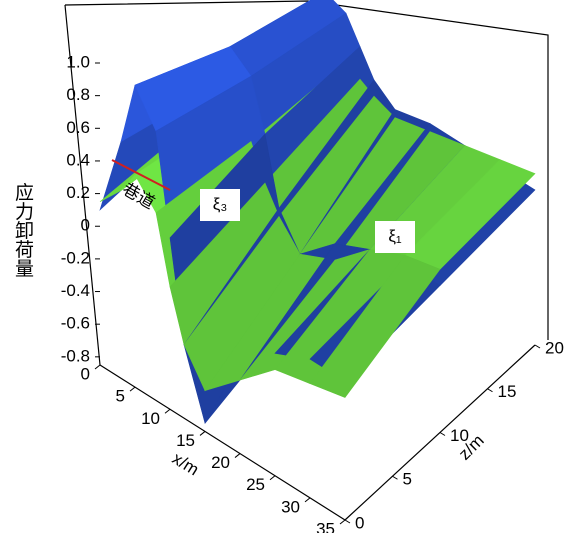  What do you see at coordinates (507, 391) in the screenshot?
I see `z-tick-label: 15` at bounding box center [507, 391].